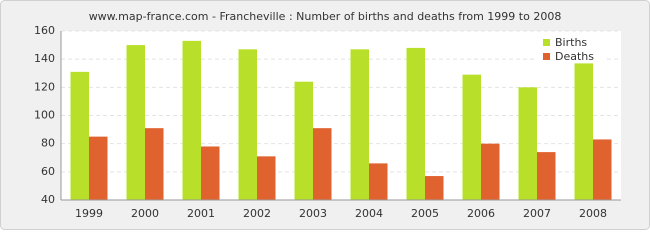 Image resolution: width=650 pixels, height=240 pixels. Describe the element at coordinates (145, 213) in the screenshot. I see `x-tick-label: 2000` at that location.